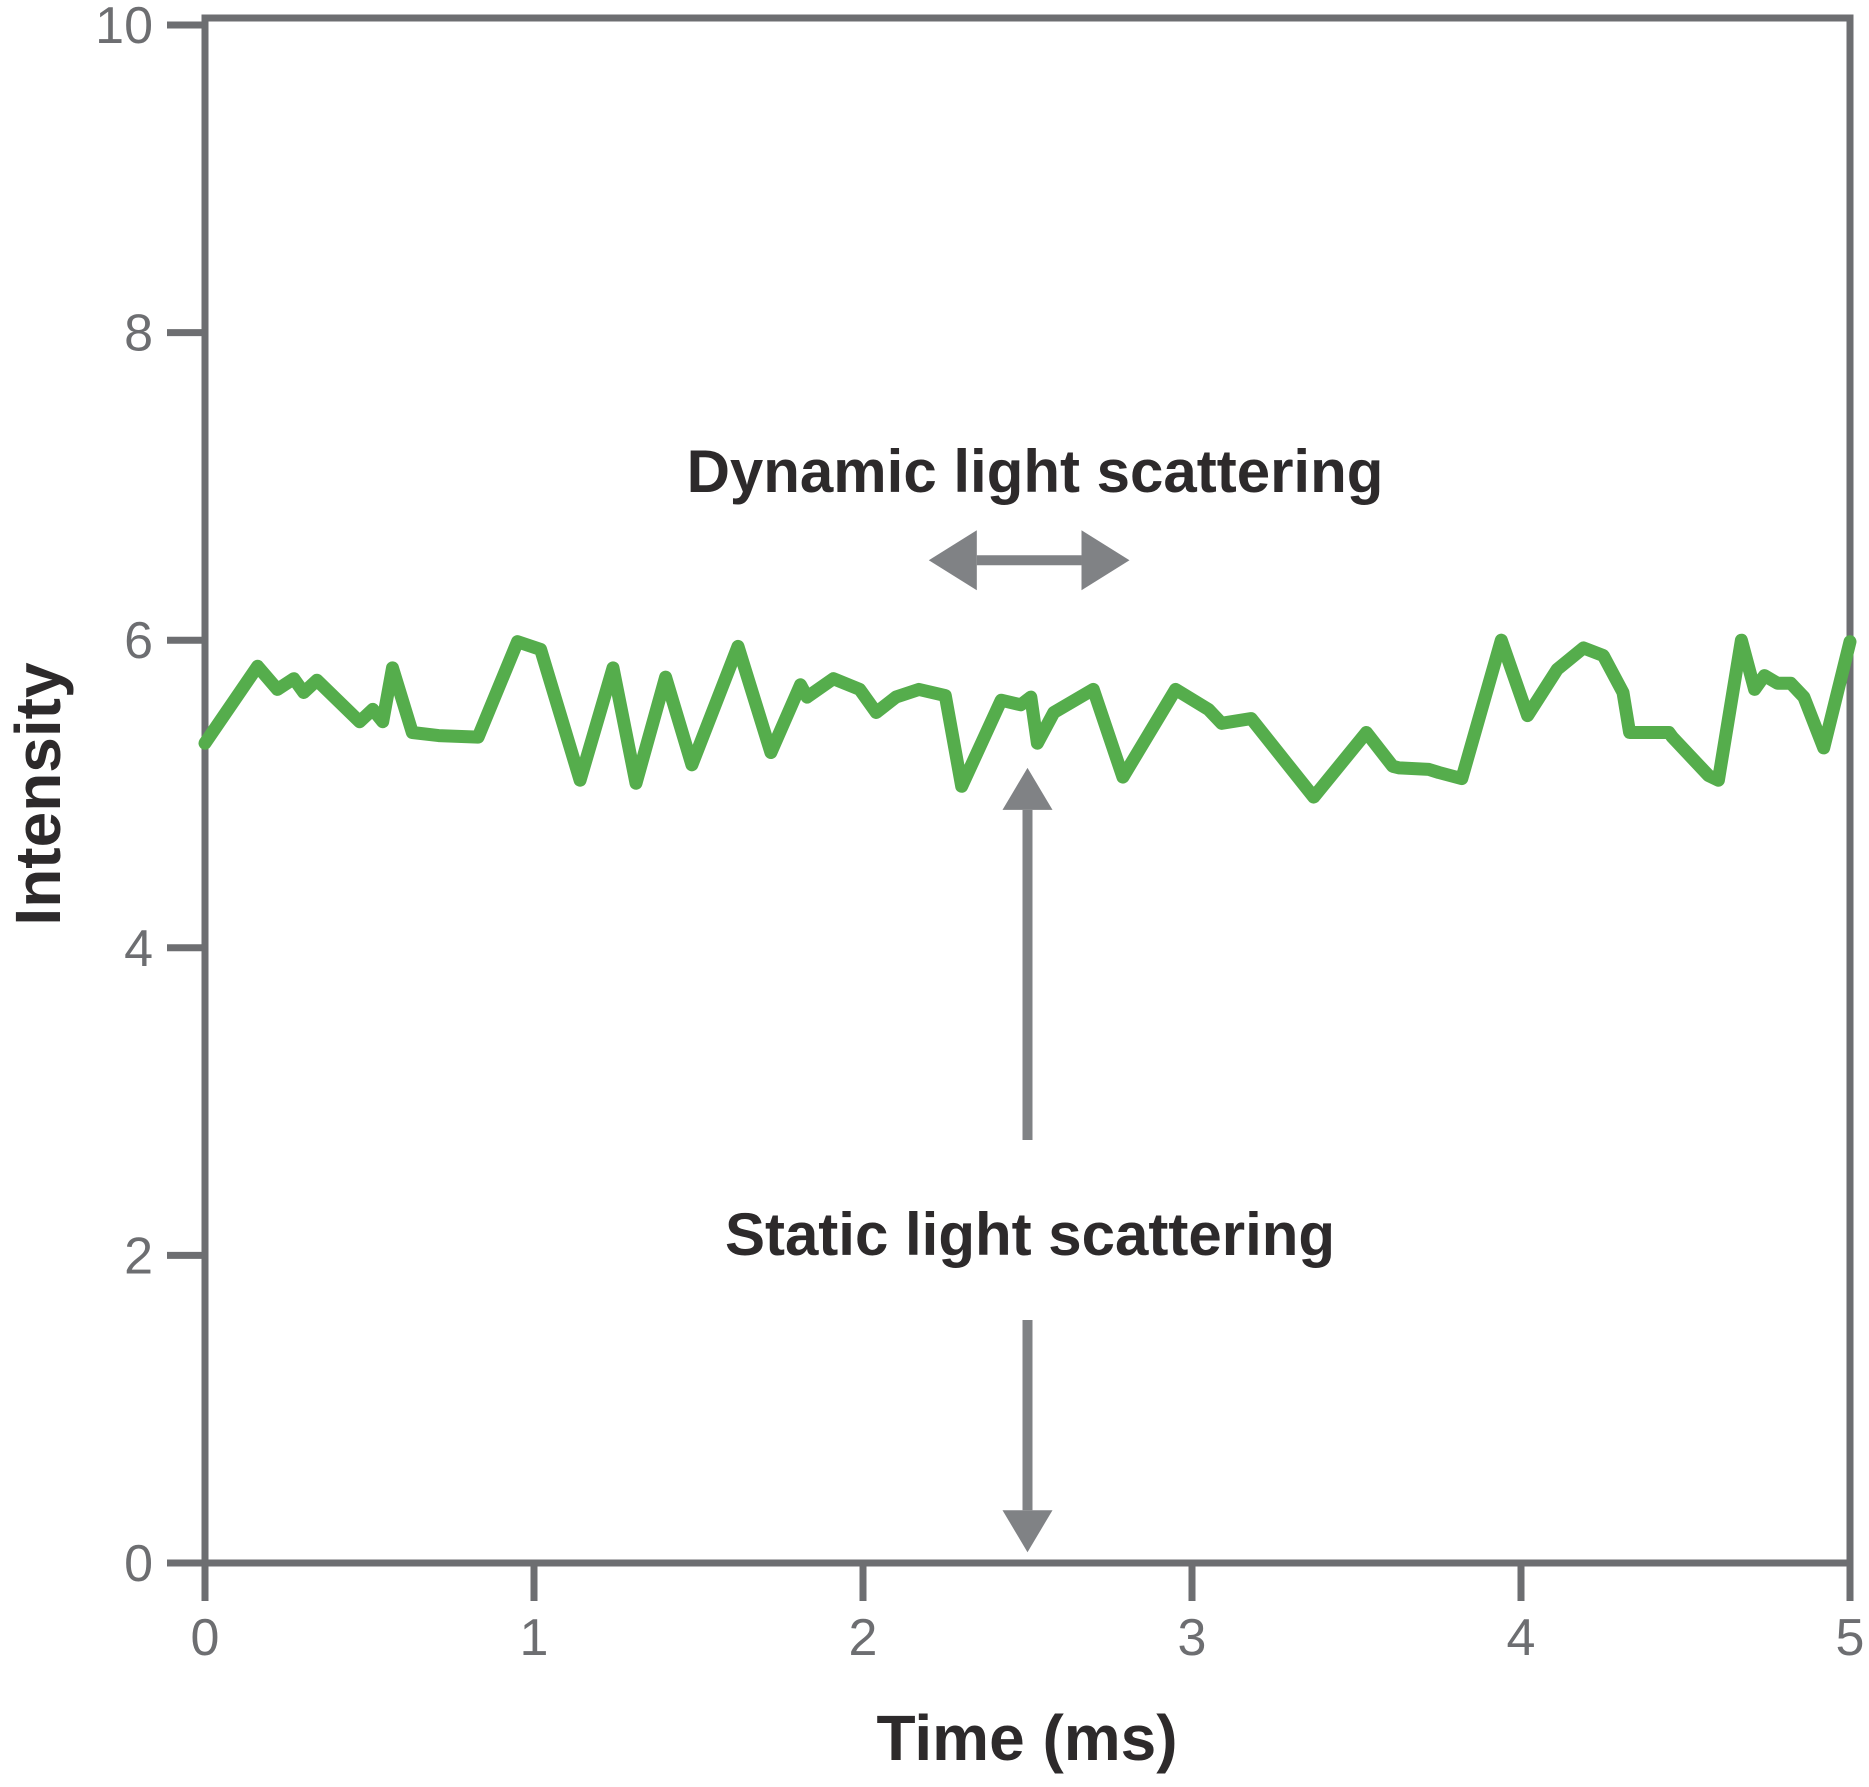 Image resolution: width=1869 pixels, height=1787 pixels. Describe the element at coordinates (138, 334) in the screenshot. I see `y-tick-label: 8` at that location.